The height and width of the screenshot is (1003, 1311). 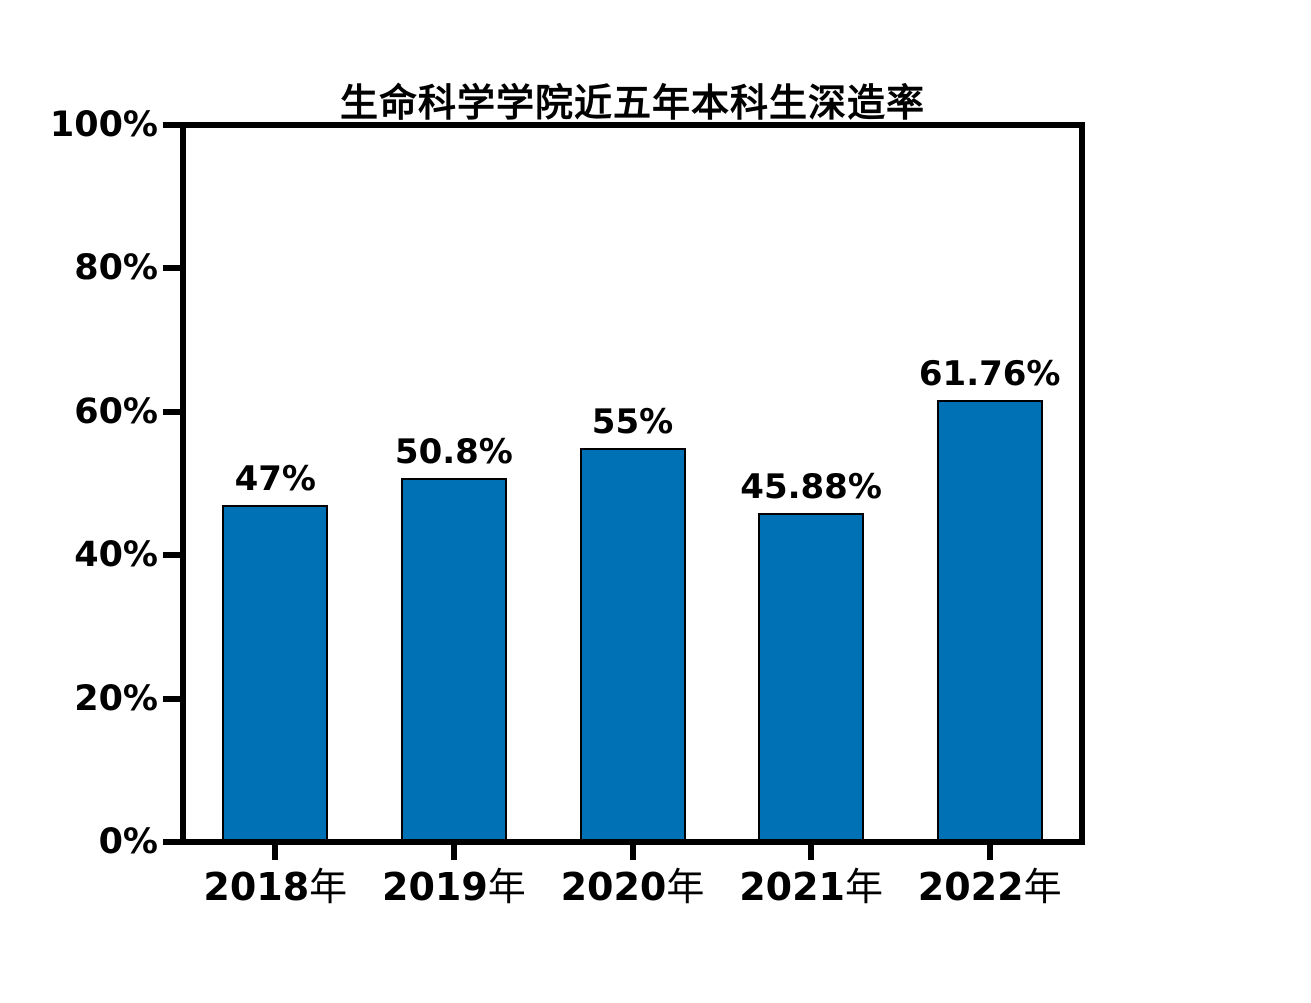 What do you see at coordinates (454, 635) in the screenshot?
I see `bar: 50.8%` at bounding box center [454, 635].